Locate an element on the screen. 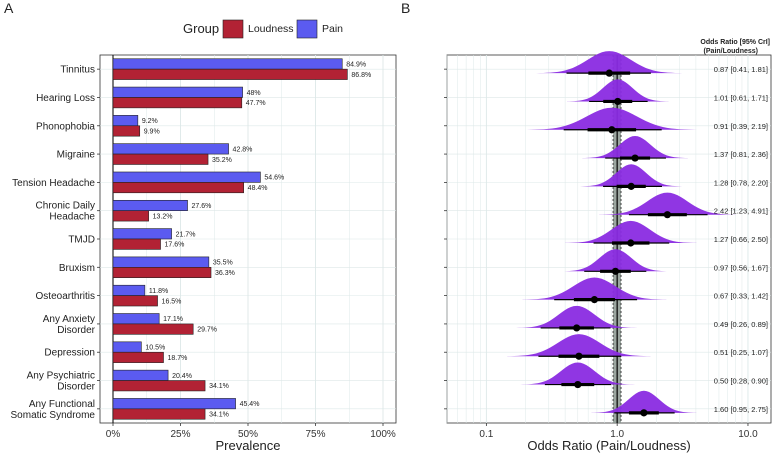  x-tick-label: 25% is located at coordinates (180, 434).